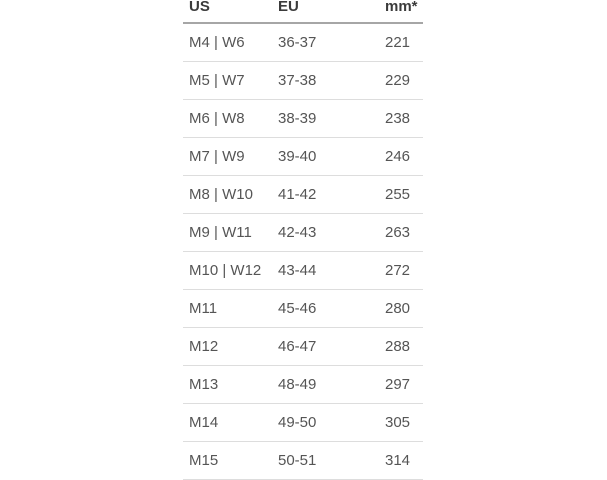 The image size is (607, 480). What do you see at coordinates (401, 80) in the screenshot?
I see `table-cell-mm: 229` at bounding box center [401, 80].